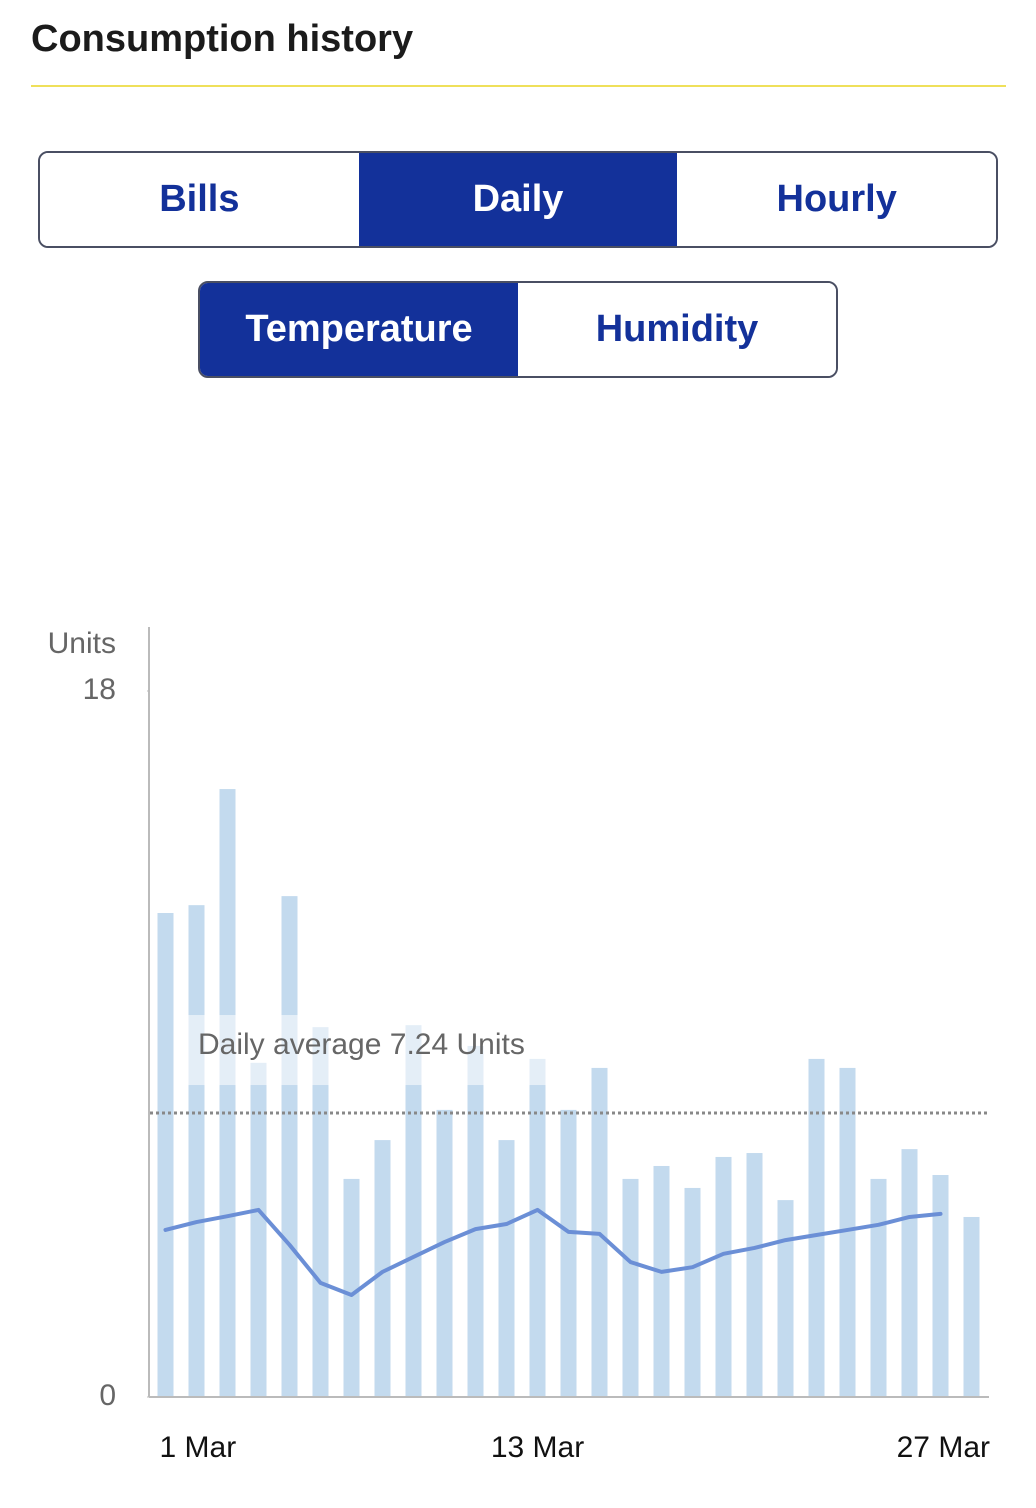 The width and height of the screenshot is (1036, 1508). What do you see at coordinates (198, 1447) in the screenshot?
I see `x-tick-label: 1 Mar` at bounding box center [198, 1447].